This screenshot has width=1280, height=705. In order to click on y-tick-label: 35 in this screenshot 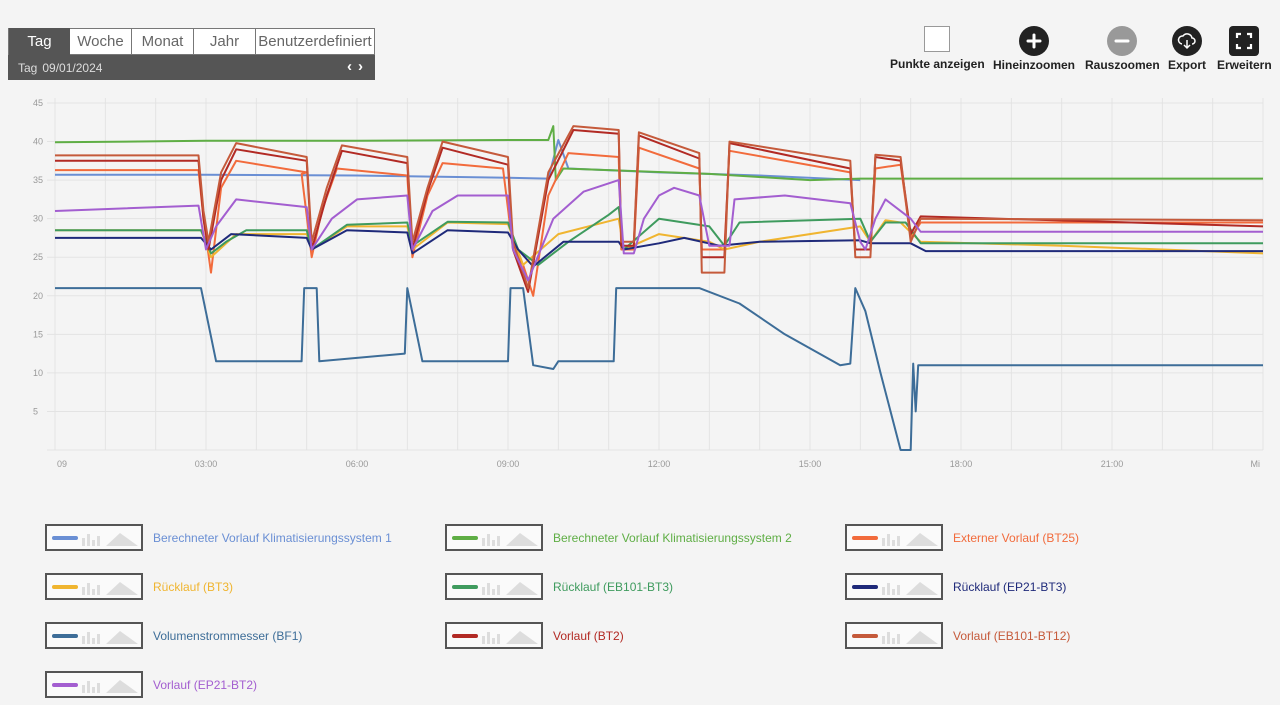, I will do `click(38, 180)`.